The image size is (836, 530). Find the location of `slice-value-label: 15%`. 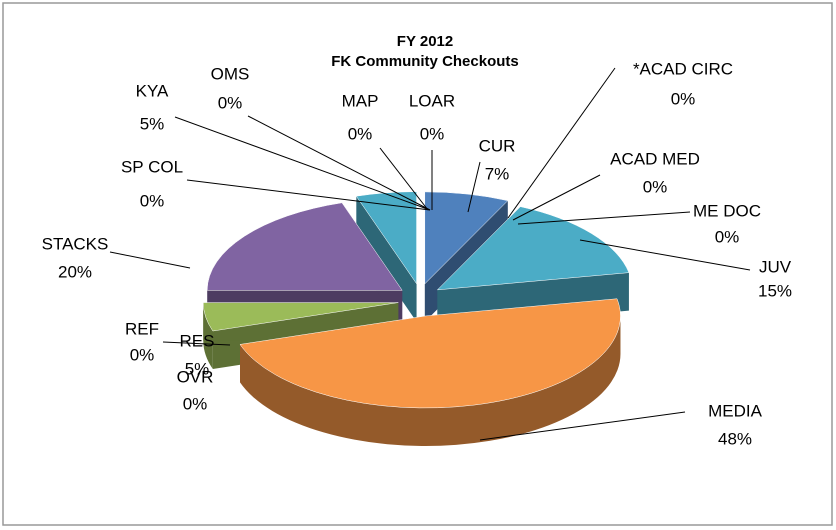

slice-value-label: 15% is located at coordinates (775, 290).